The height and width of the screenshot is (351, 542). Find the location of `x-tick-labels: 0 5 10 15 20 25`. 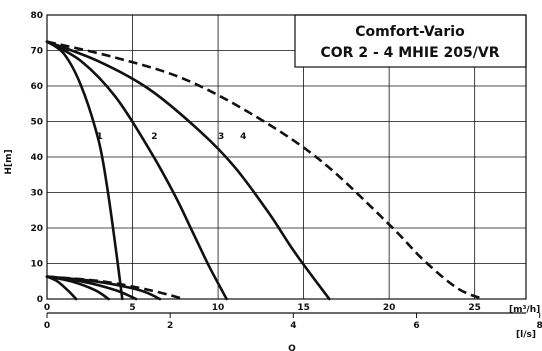

x-tick-labels: 0 5 10 15 20 25 is located at coordinates (262, 308).